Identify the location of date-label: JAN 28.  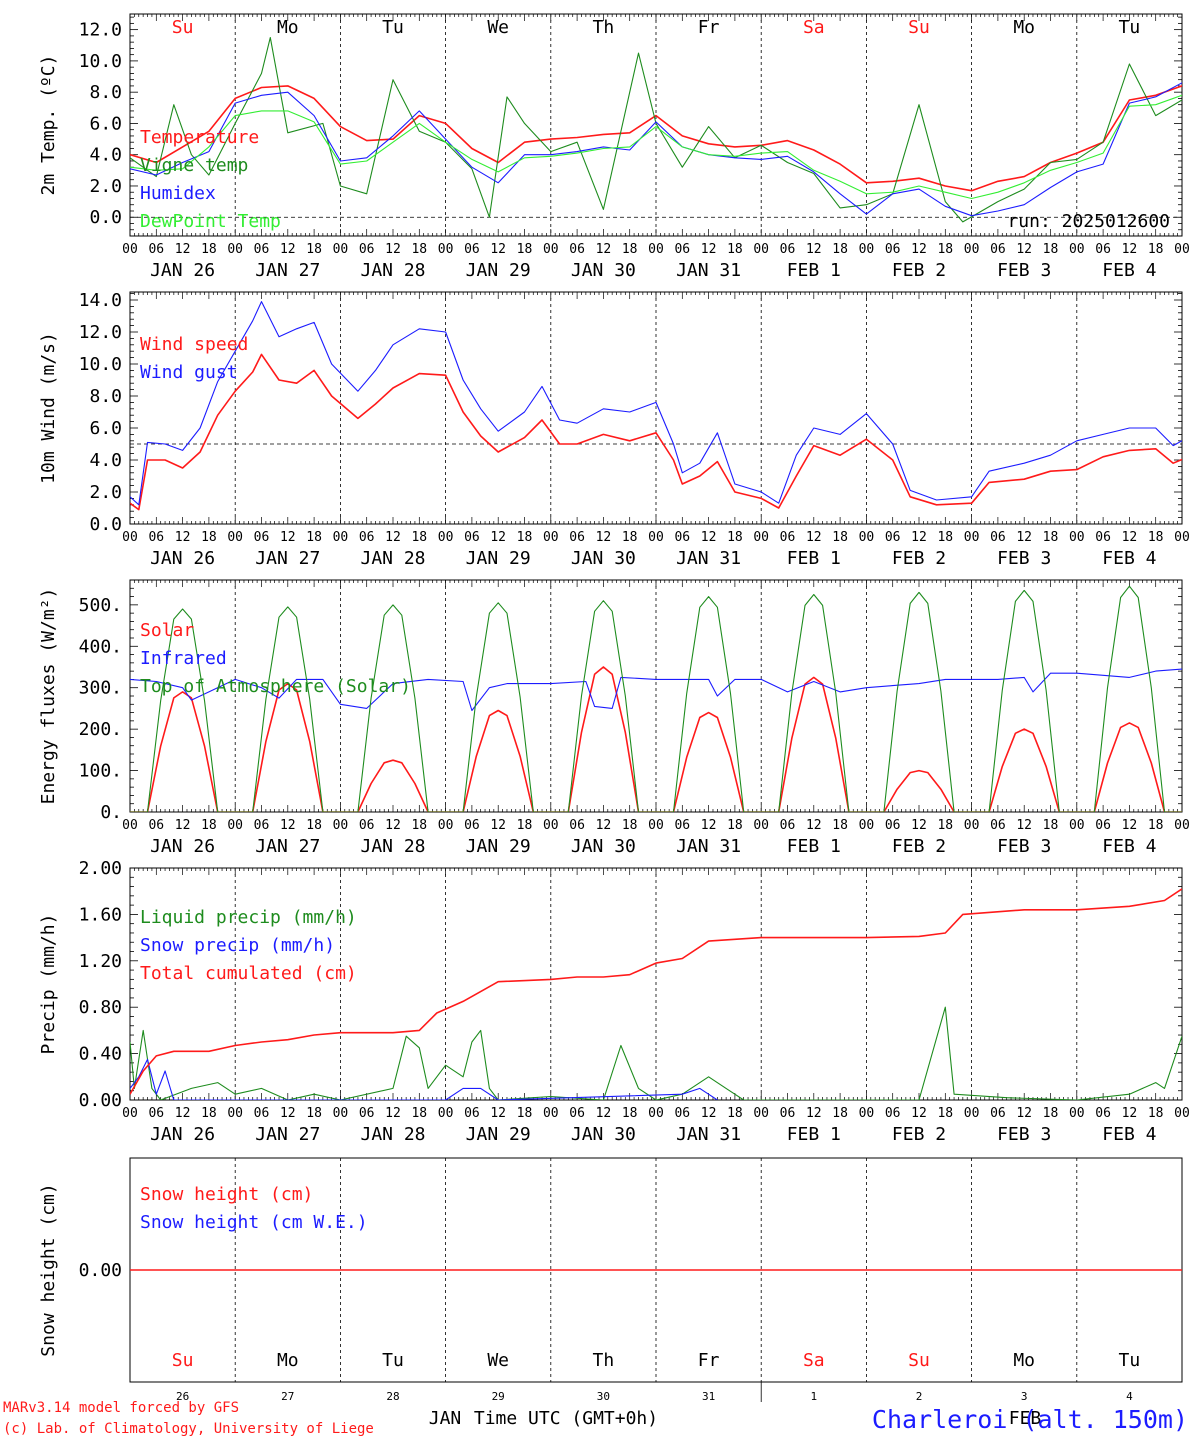
(392, 558).